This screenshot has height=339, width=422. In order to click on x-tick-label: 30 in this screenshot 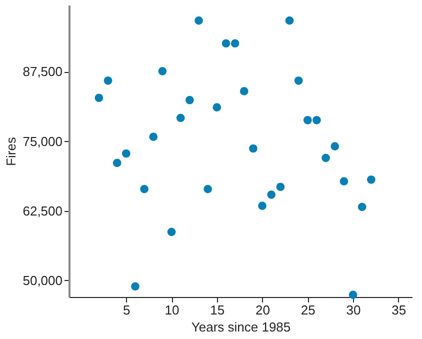, I will do `click(353, 310)`.